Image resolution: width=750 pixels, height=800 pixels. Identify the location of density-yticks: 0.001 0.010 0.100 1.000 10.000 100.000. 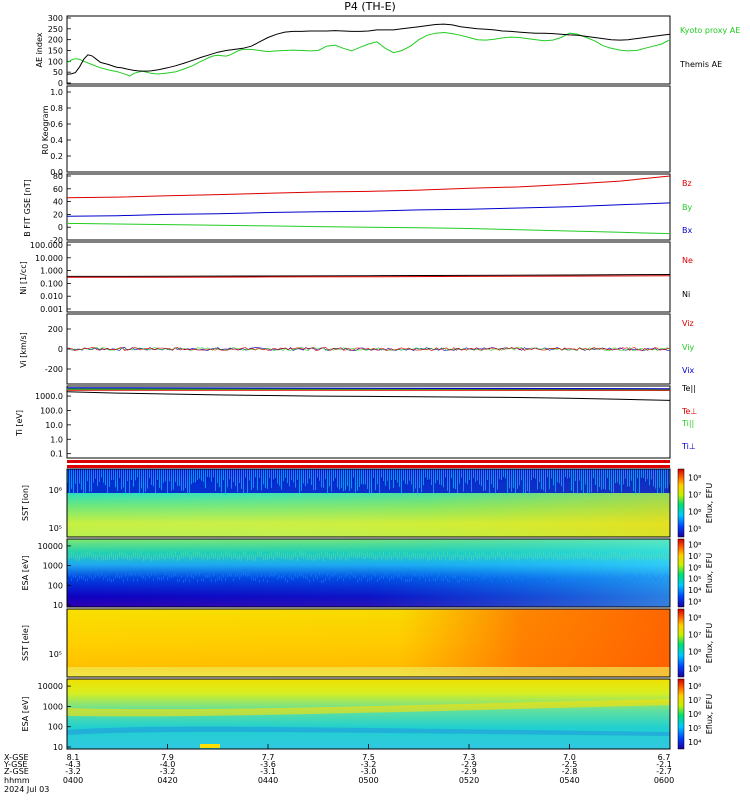
(50, 277).